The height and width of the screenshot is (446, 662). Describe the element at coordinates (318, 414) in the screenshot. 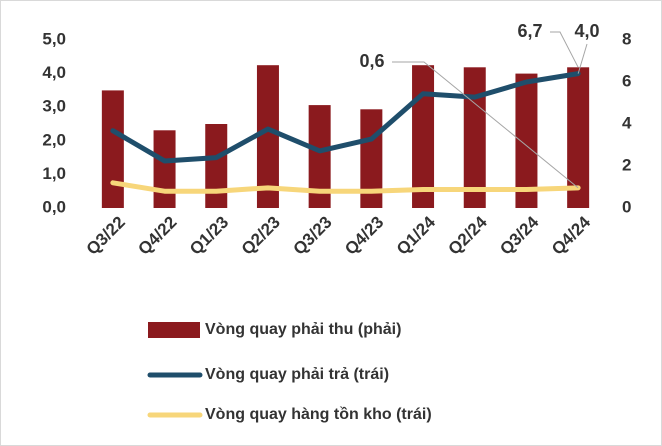

I see `legend-label: Vòng quay hàng tồn kho (trái)` at that location.